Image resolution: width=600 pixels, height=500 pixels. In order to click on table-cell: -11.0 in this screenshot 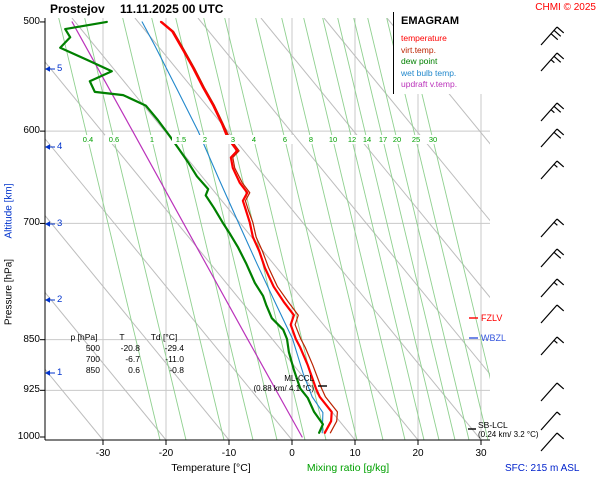, I will do `click(174, 359)`.